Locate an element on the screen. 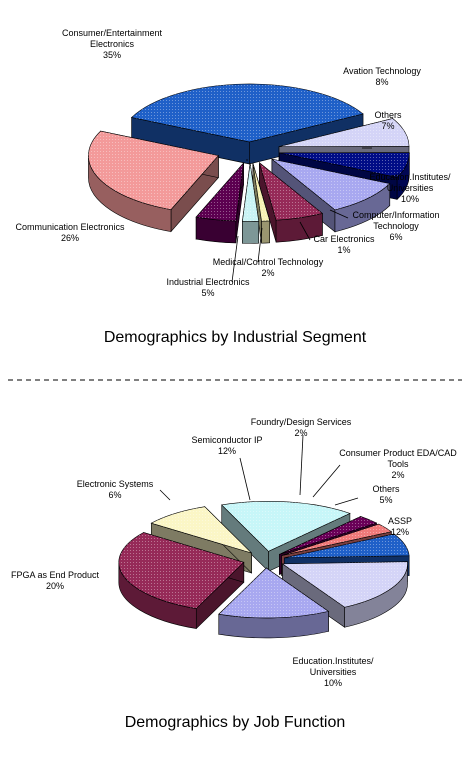  slice-label-1-7: Electronic Systems 6% is located at coordinates (115, 489).